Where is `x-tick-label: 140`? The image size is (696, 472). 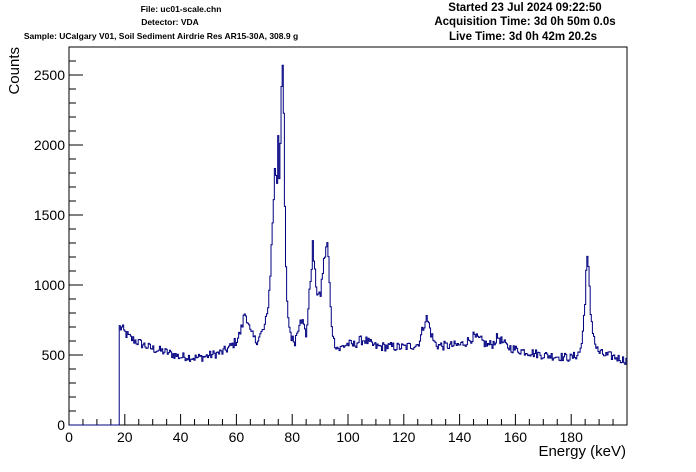
x-tick-label: 140 is located at coordinates (460, 437).